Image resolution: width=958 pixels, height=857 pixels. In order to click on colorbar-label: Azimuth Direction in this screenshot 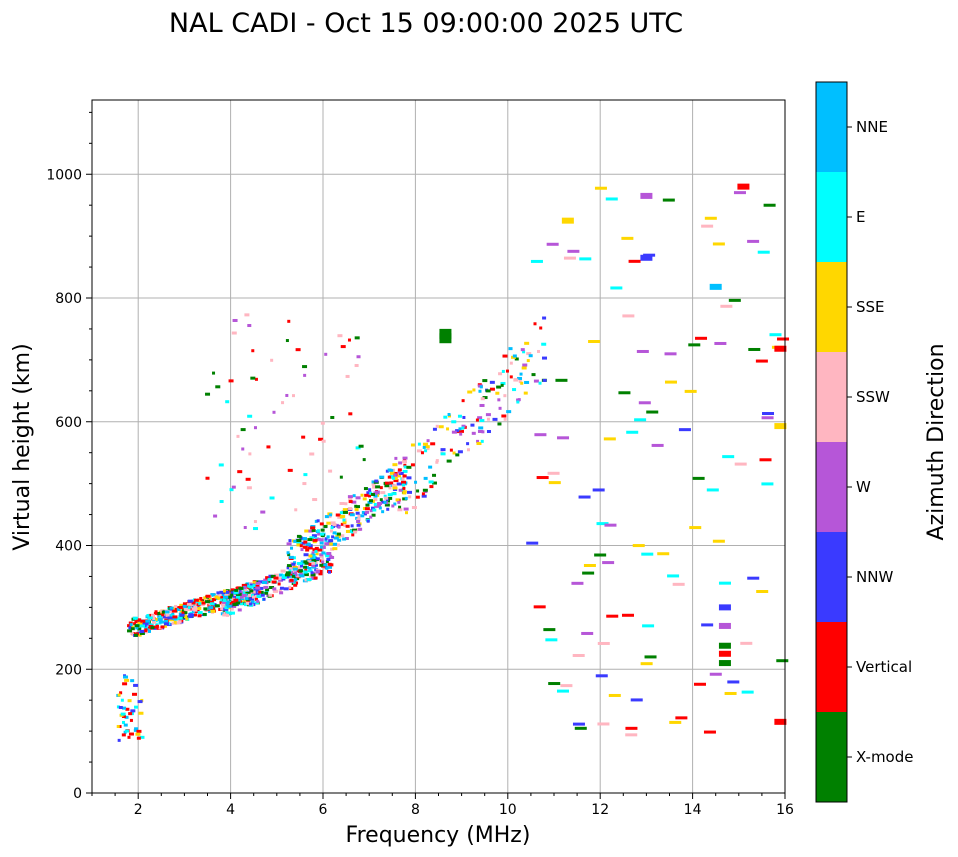, I will do `click(936, 441)`.